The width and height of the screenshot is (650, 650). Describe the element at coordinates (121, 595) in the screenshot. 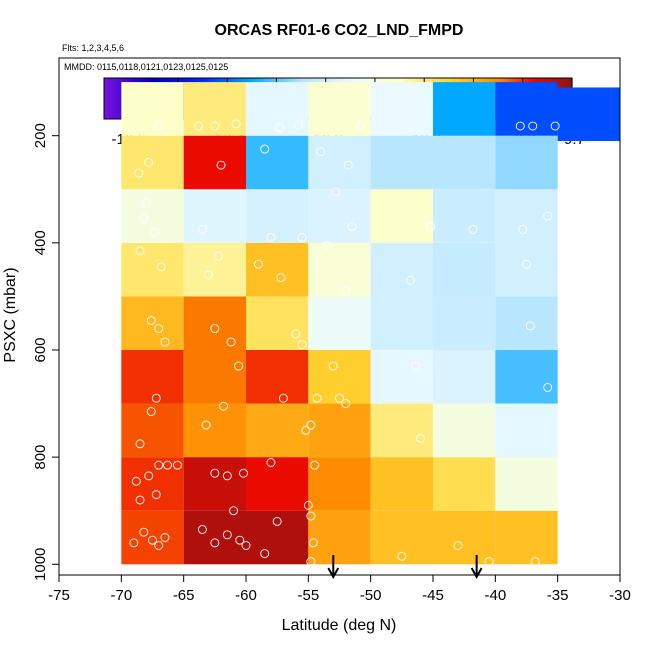

I see `x-tick-label: -70` at that location.